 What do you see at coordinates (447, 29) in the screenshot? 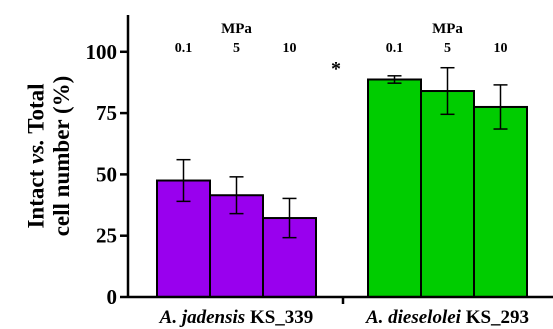
I see `pressure-unit-label-2: MPa` at bounding box center [447, 29].